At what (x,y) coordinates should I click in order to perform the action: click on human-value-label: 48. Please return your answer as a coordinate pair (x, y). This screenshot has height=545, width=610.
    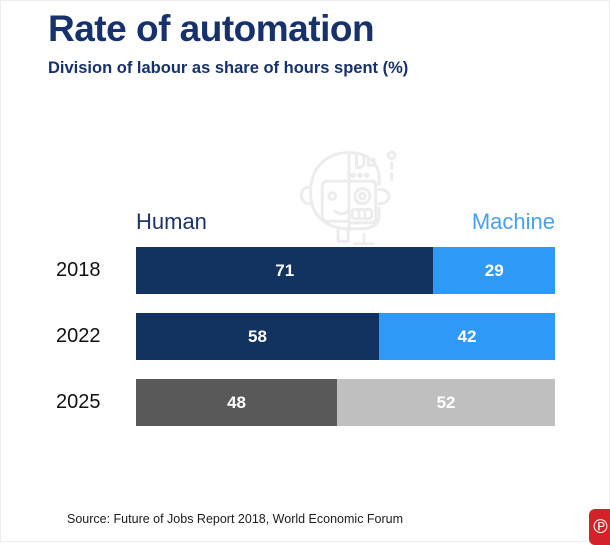
    Looking at the image, I should click on (237, 402).